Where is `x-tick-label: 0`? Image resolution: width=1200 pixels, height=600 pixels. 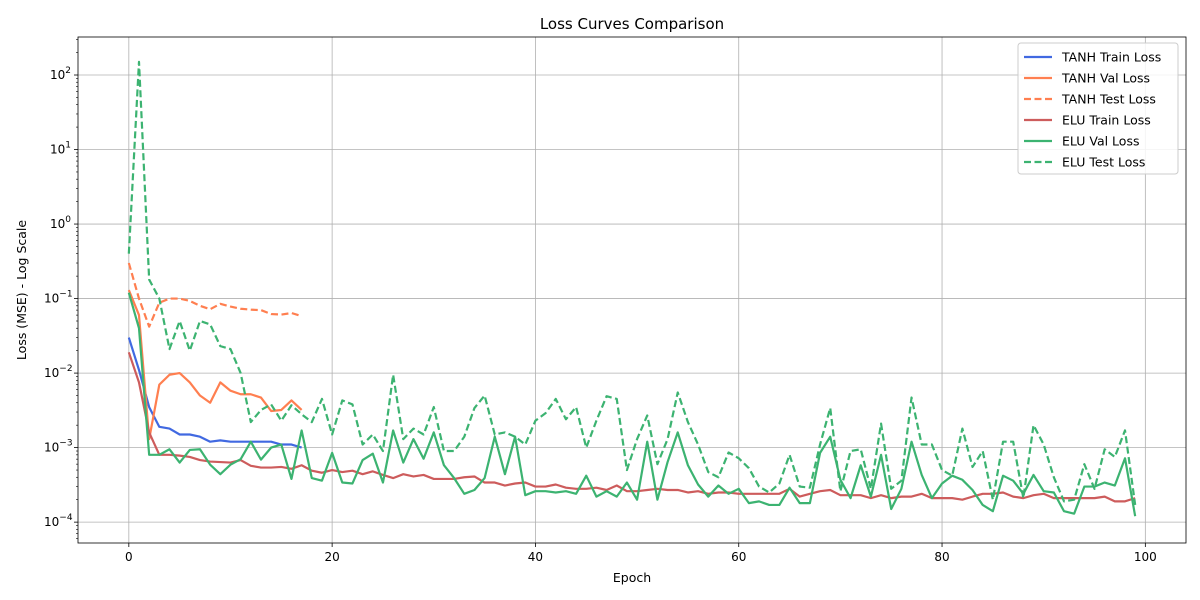 x-tick-label: 0 is located at coordinates (129, 557).